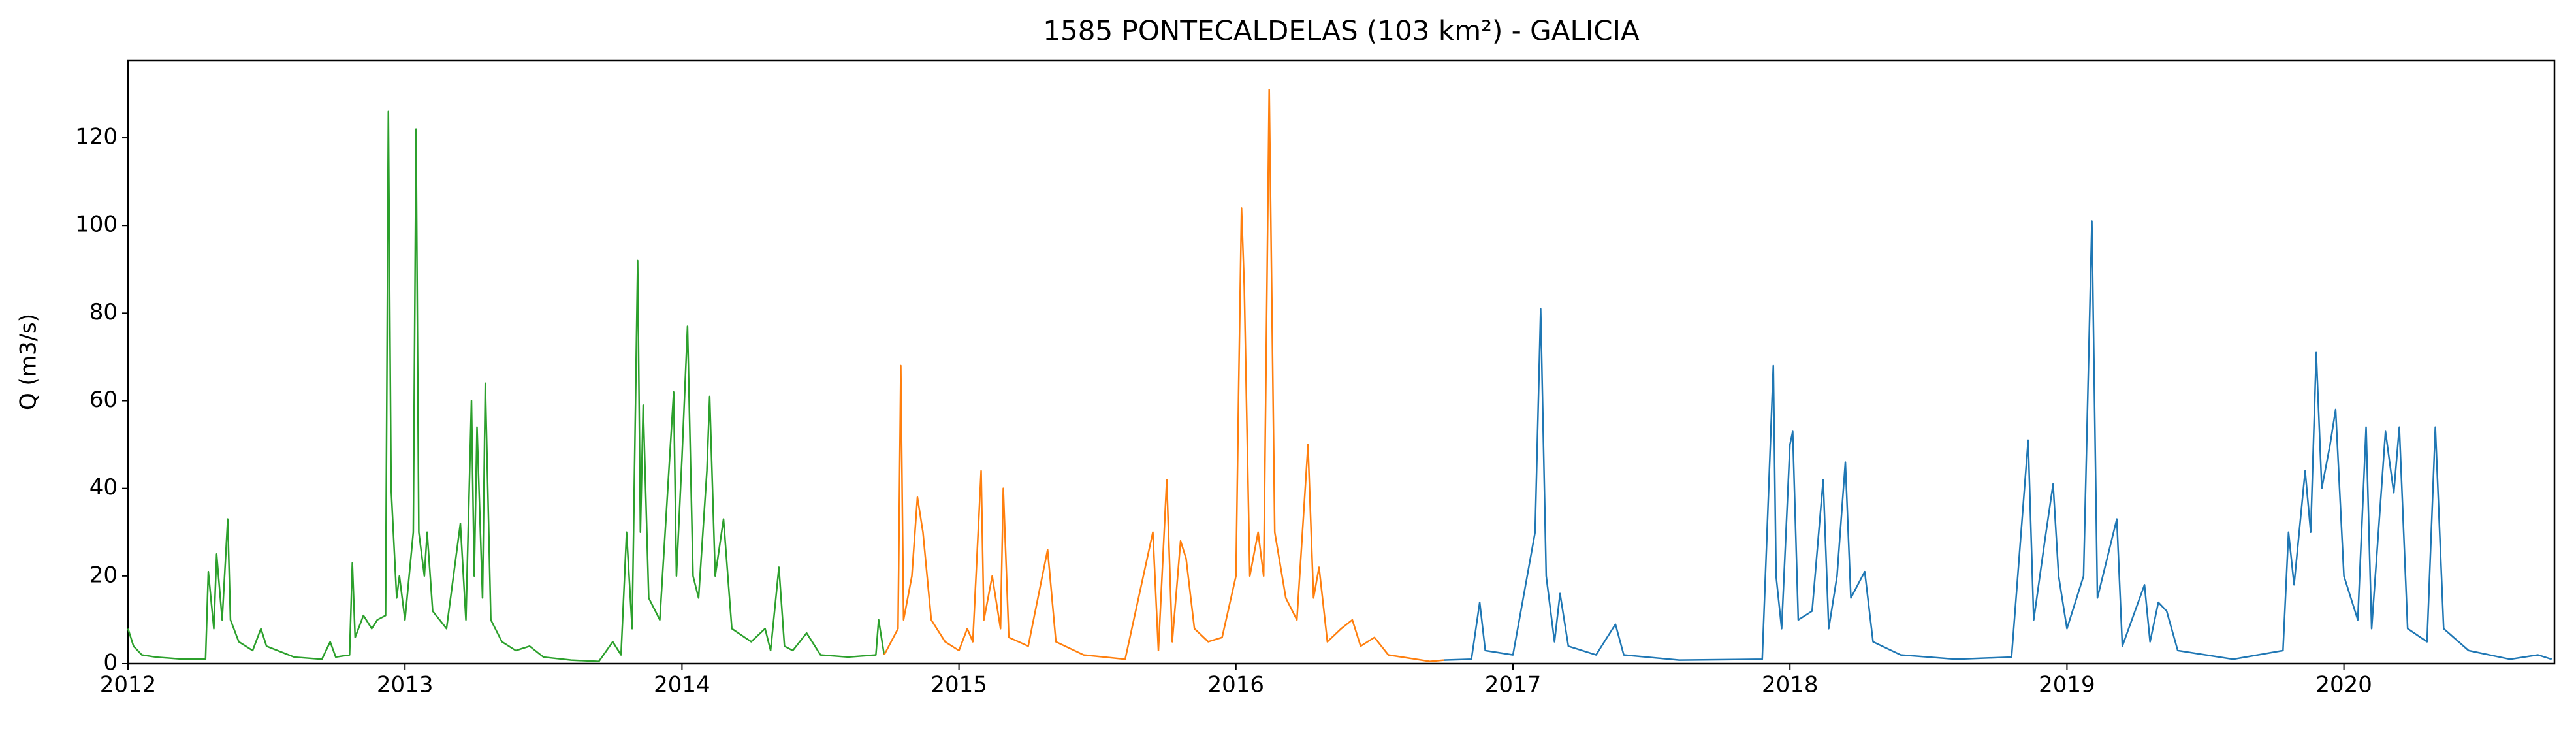 Image resolution: width=2576 pixels, height=729 pixels. What do you see at coordinates (1342, 31) in the screenshot?
I see `chart-title: 1585 PONTECALDELAS (103 km²) - GALICIA` at bounding box center [1342, 31].